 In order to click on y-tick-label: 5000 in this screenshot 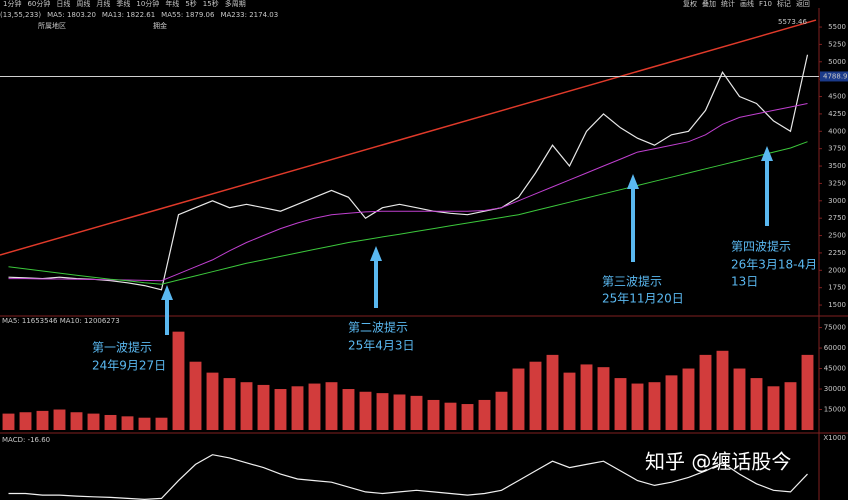, I will do `click(837, 62)`.